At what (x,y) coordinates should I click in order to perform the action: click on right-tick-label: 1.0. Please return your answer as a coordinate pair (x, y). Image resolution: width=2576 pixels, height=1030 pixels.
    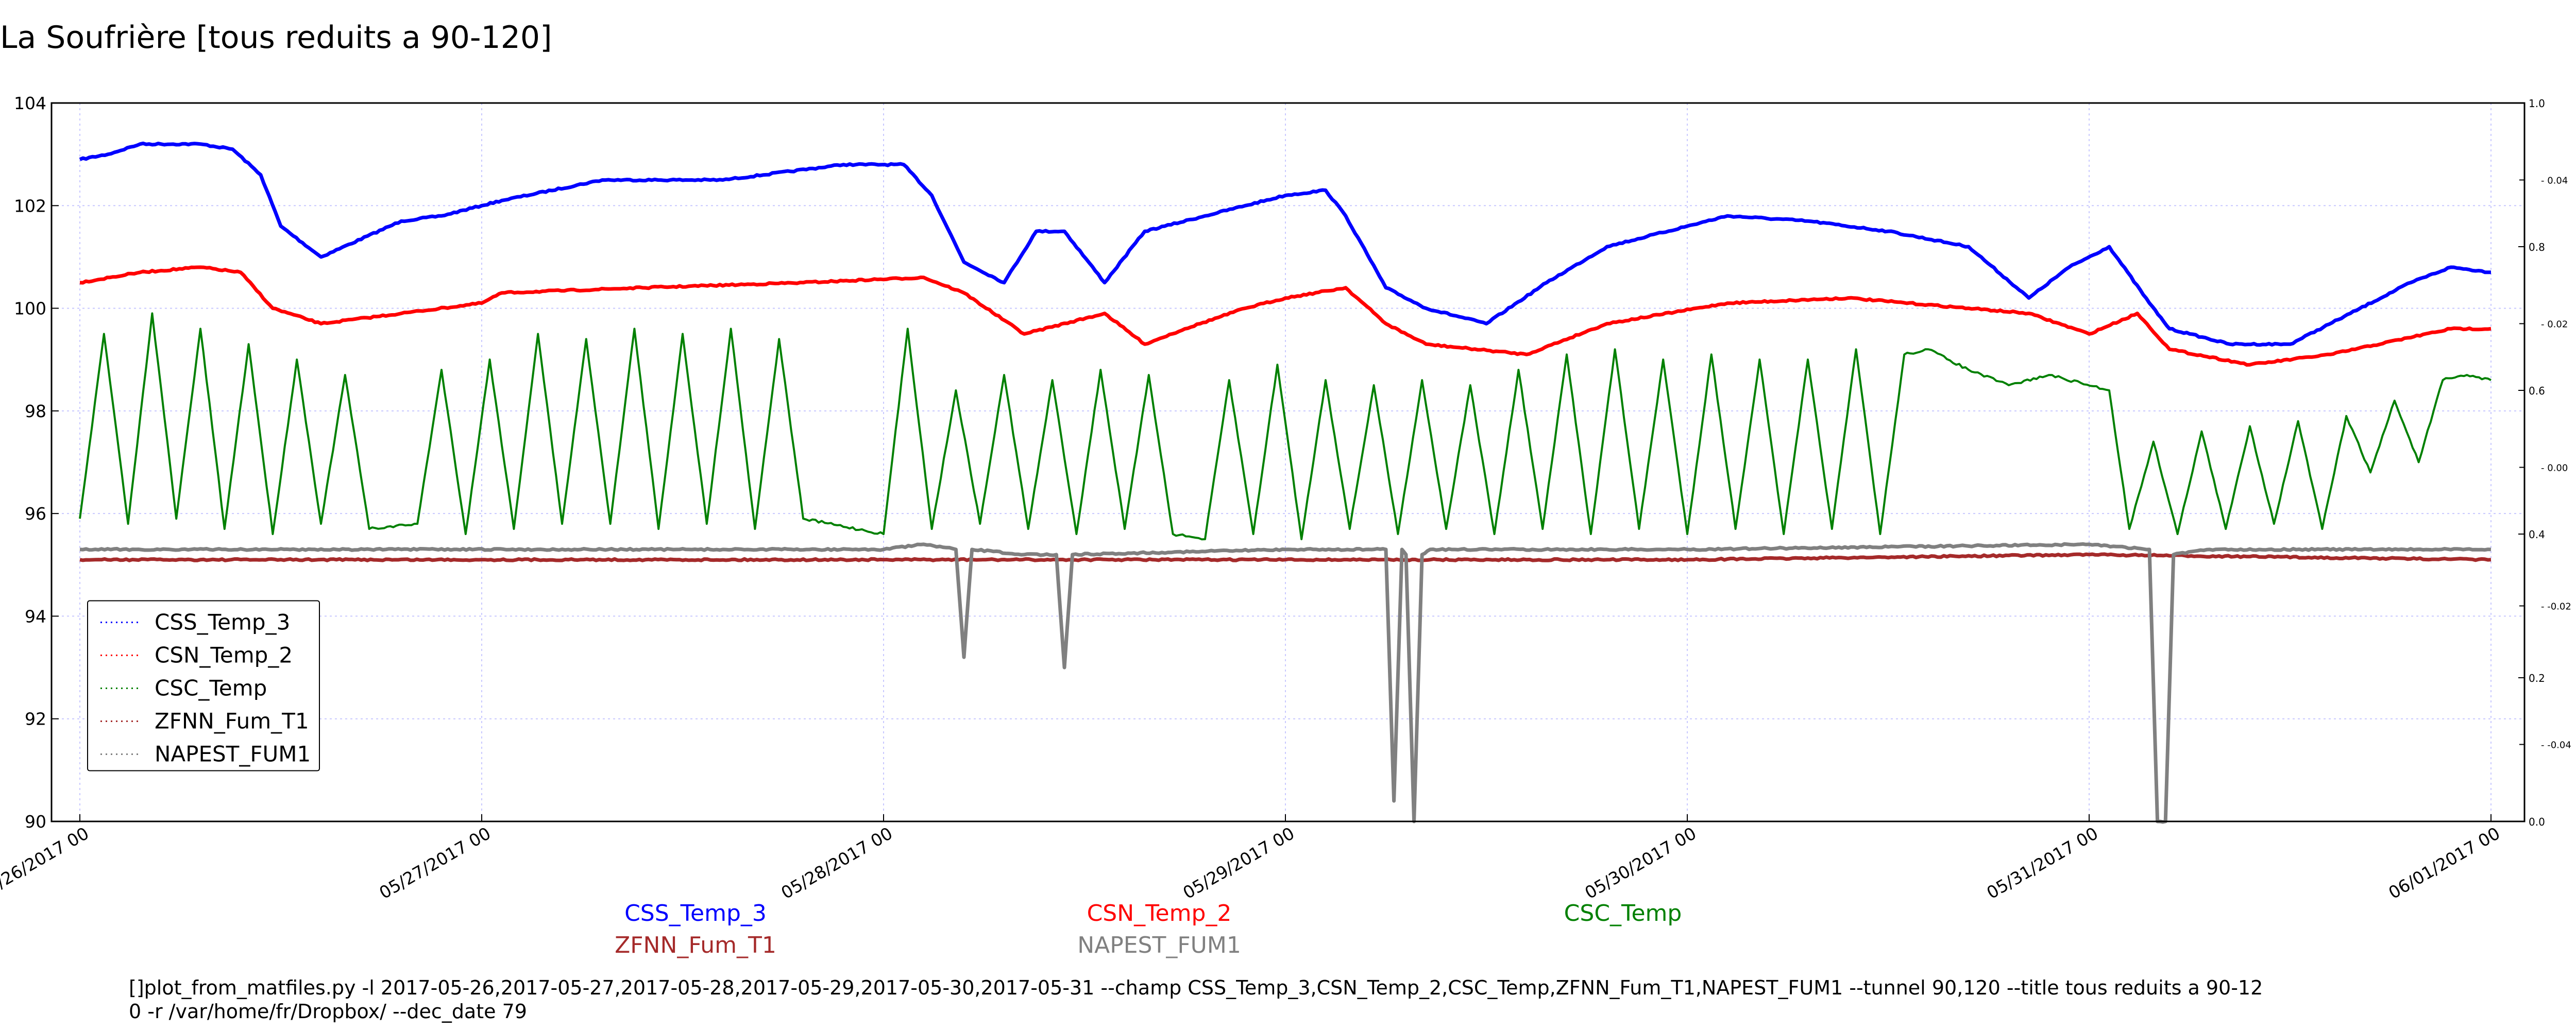
    Looking at the image, I should click on (2537, 103).